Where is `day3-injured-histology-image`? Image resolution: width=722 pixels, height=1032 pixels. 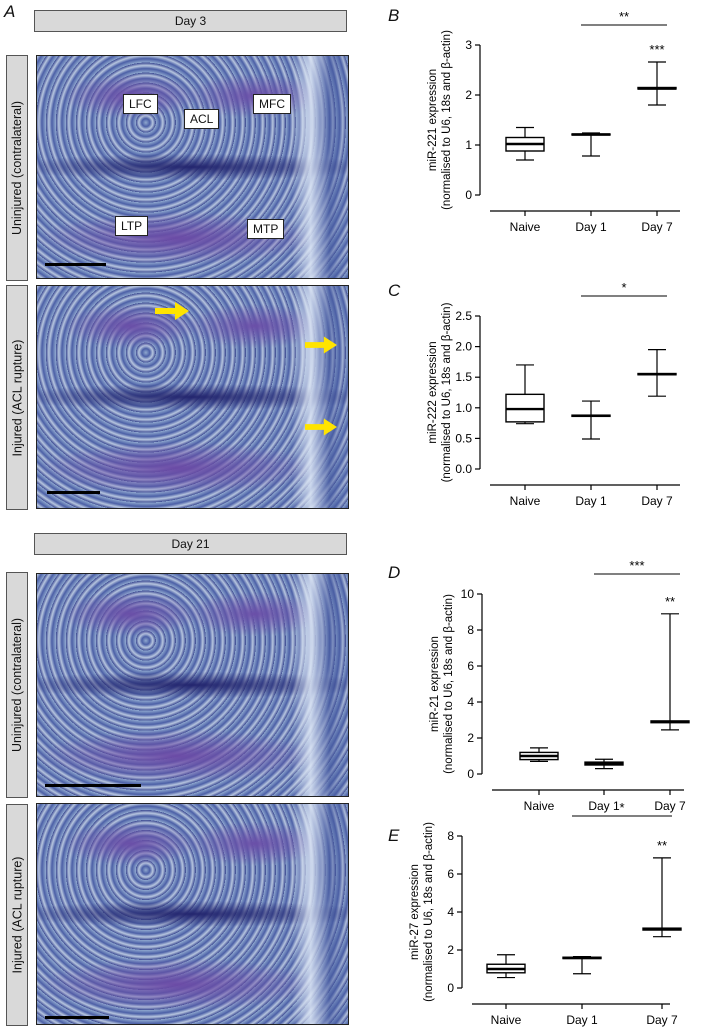
day3-injured-histology-image is located at coordinates (192, 397).